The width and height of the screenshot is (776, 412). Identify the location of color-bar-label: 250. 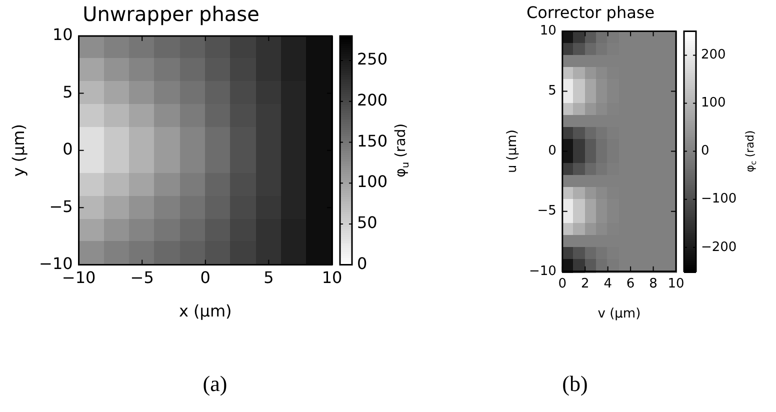
(372, 59).